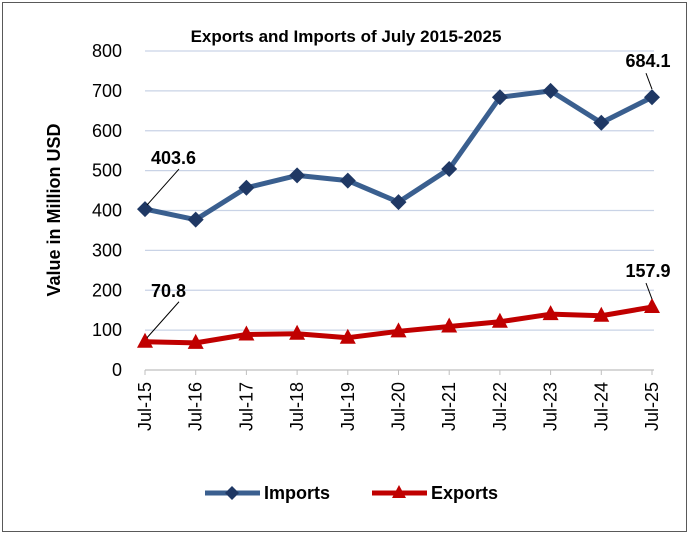 The height and width of the screenshot is (536, 691). Describe the element at coordinates (601, 406) in the screenshot. I see `x-tick-label: Jul-24` at that location.